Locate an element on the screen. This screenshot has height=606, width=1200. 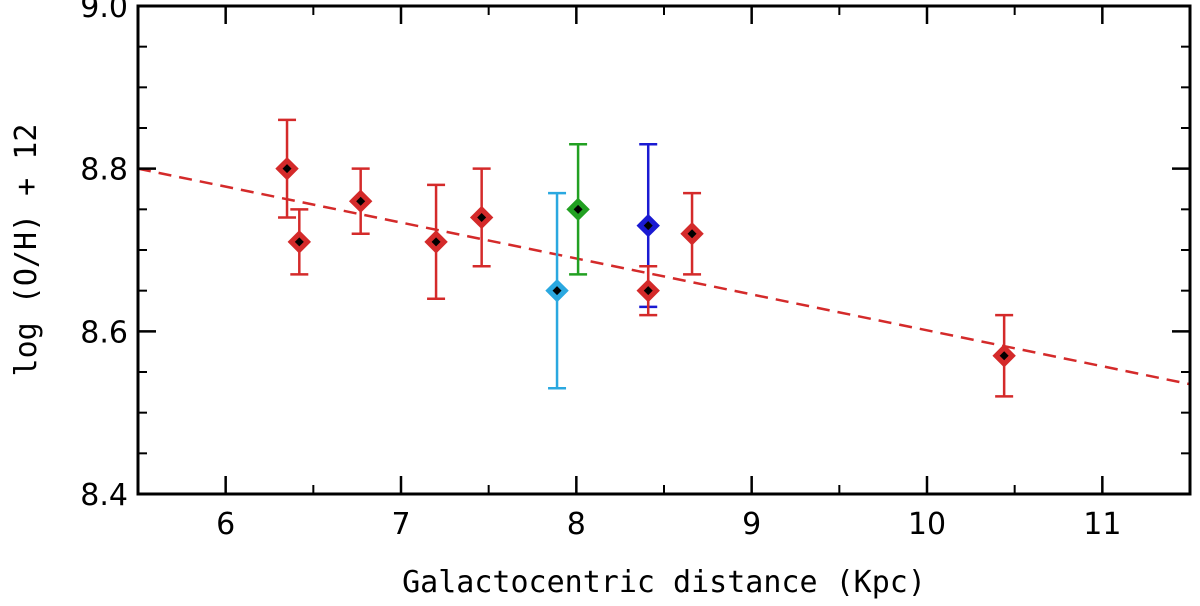
x-axis-title: Galactocentric distance (Kpc) is located at coordinates (664, 582).